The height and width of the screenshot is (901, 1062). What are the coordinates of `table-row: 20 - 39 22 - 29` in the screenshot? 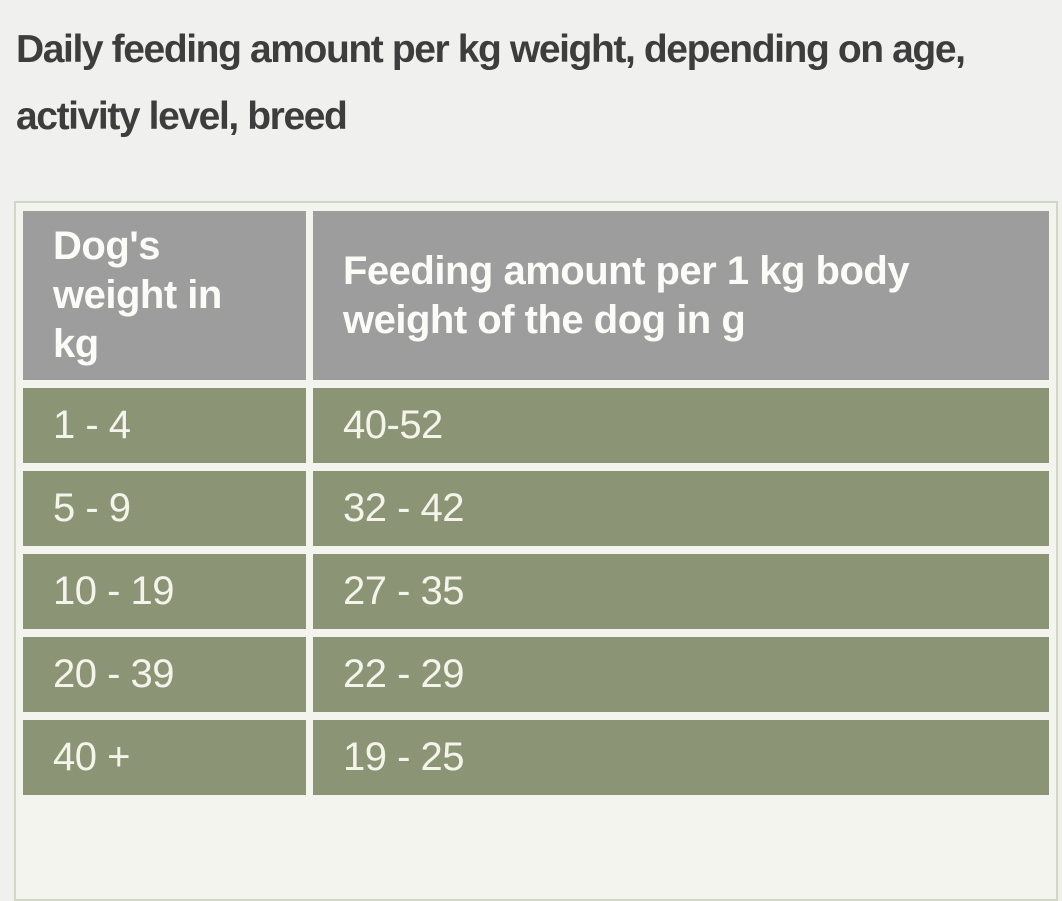 It's located at (536, 674).